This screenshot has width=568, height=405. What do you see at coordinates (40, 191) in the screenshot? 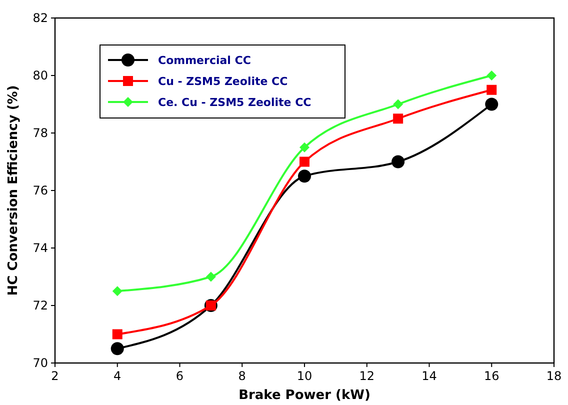
I see `y-tick-label: 76` at bounding box center [40, 191].